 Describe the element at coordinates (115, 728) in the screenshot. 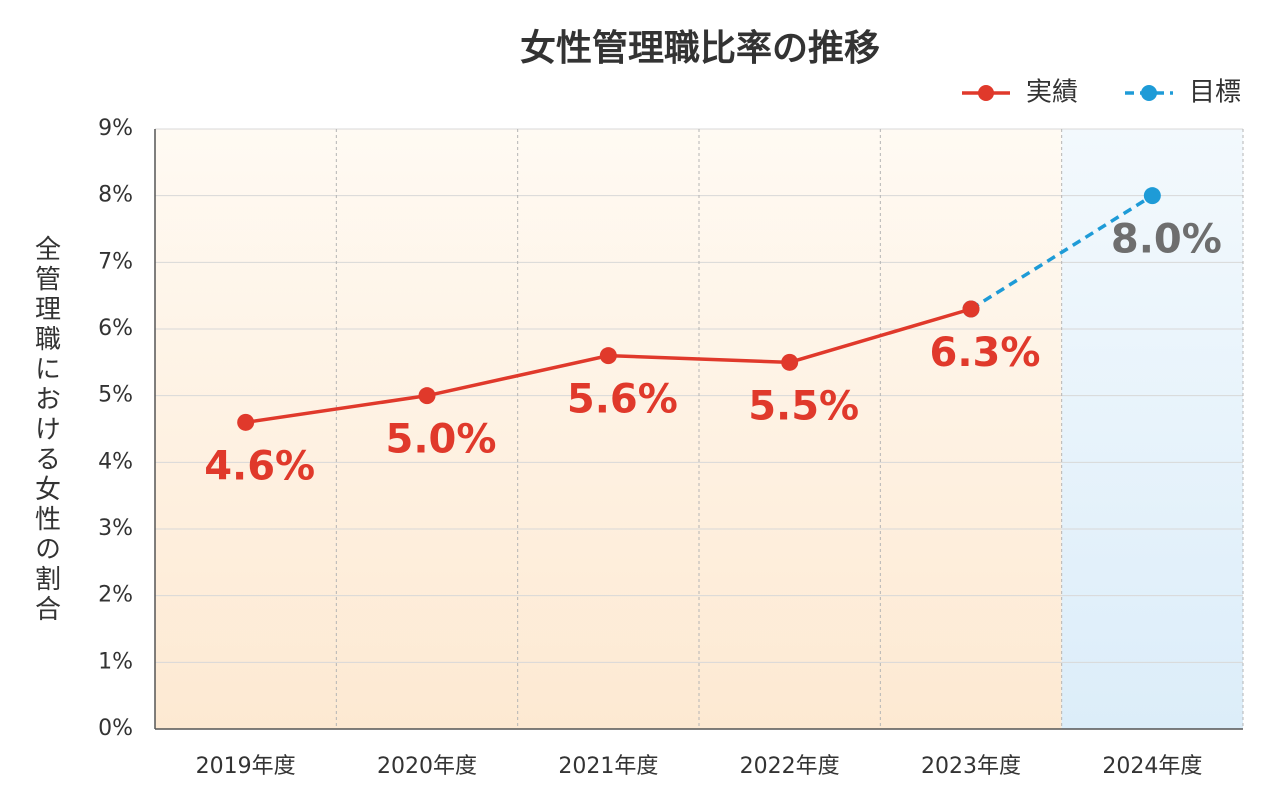

I see `y-tick-label: 0%` at that location.